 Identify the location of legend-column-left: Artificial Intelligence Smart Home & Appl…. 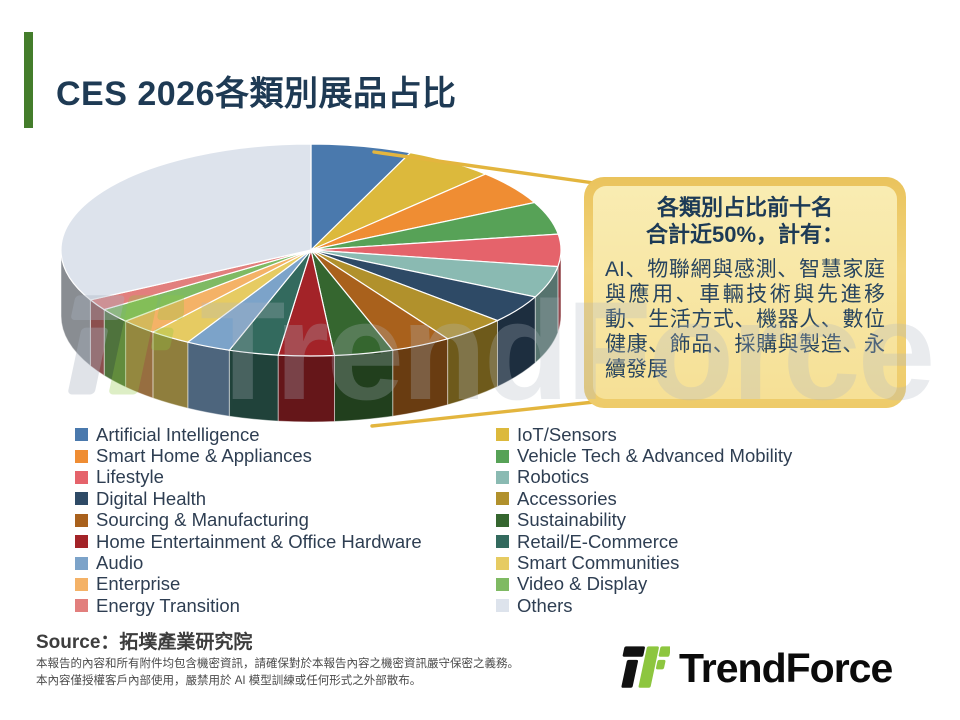
(248, 520).